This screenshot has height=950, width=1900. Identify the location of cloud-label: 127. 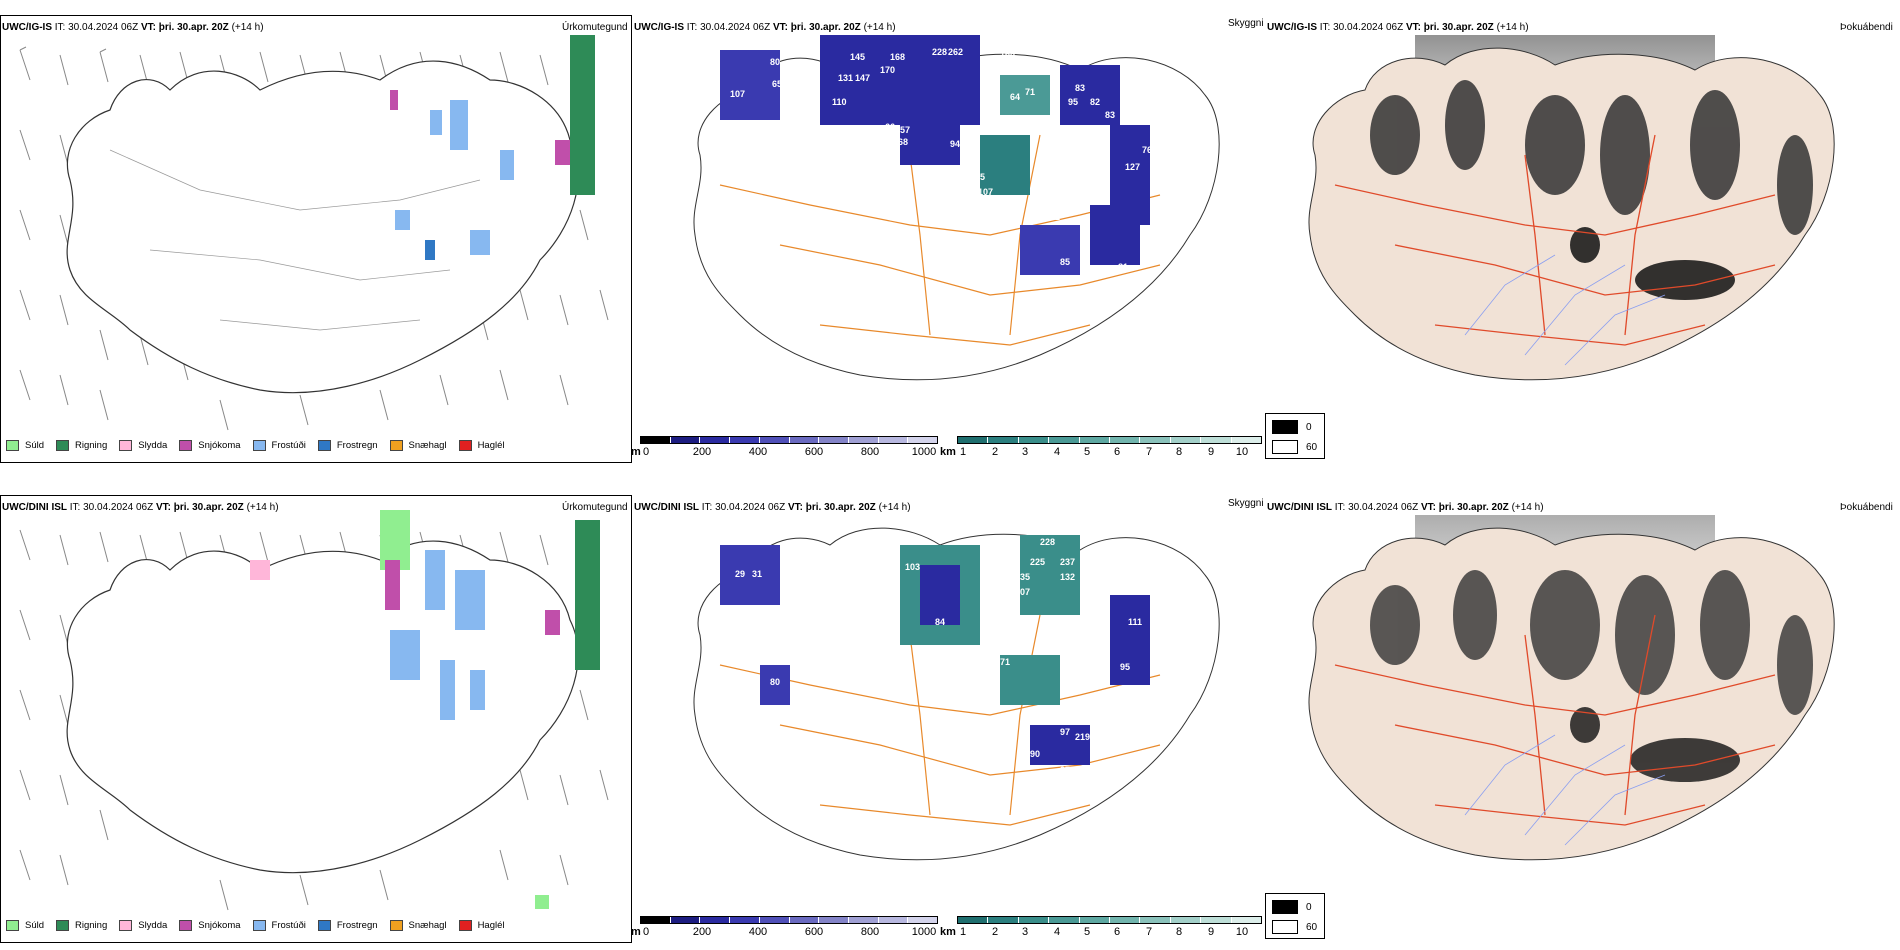
(1132, 167).